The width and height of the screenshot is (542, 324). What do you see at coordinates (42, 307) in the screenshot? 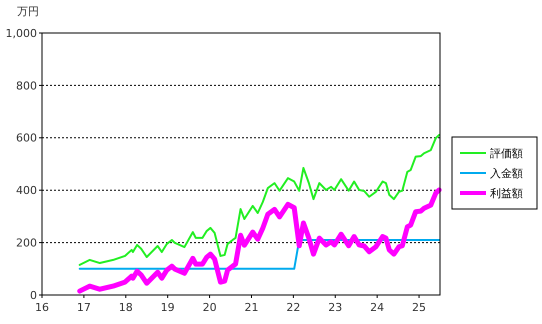
I see `x-tick-label: 16` at bounding box center [42, 307].